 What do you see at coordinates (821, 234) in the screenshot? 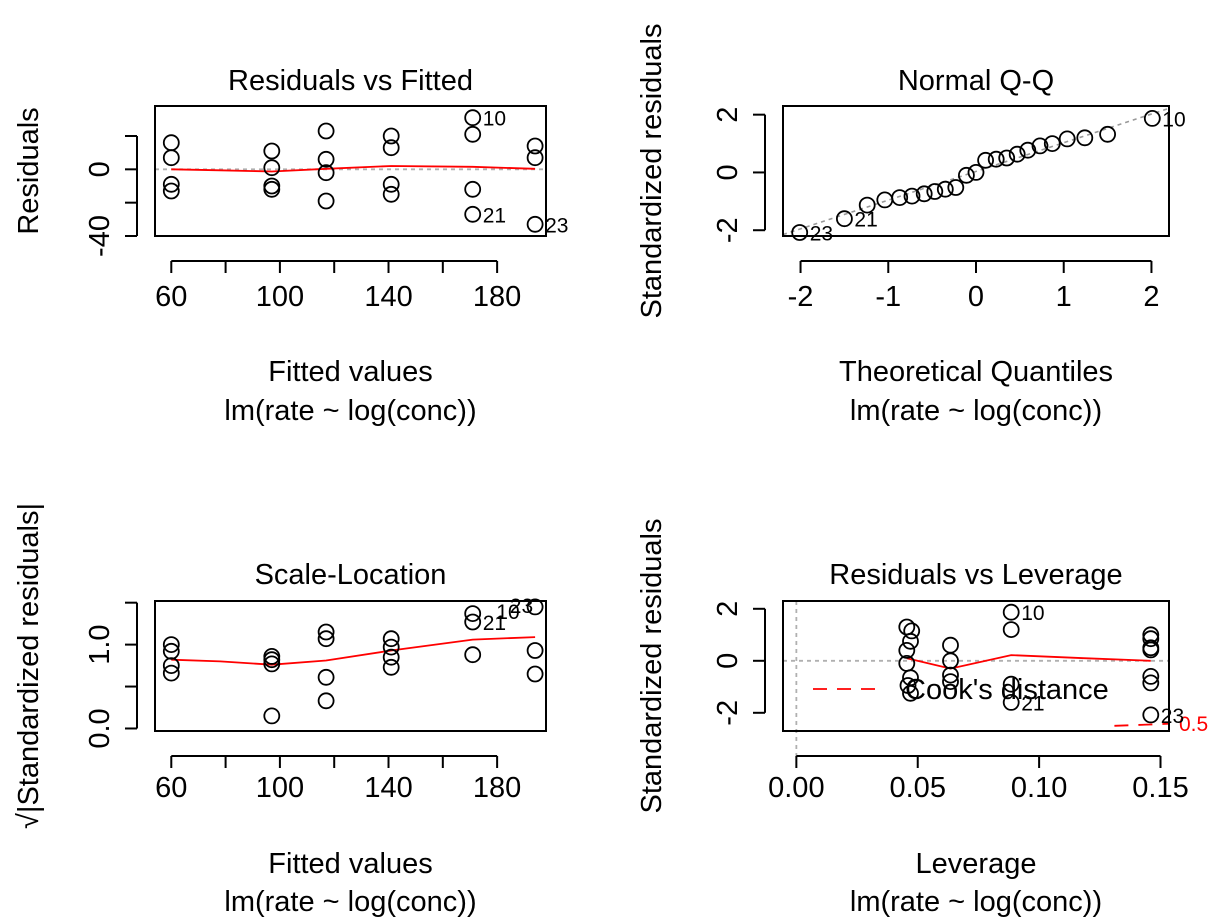
I see `outlier-label: 23` at bounding box center [821, 234].